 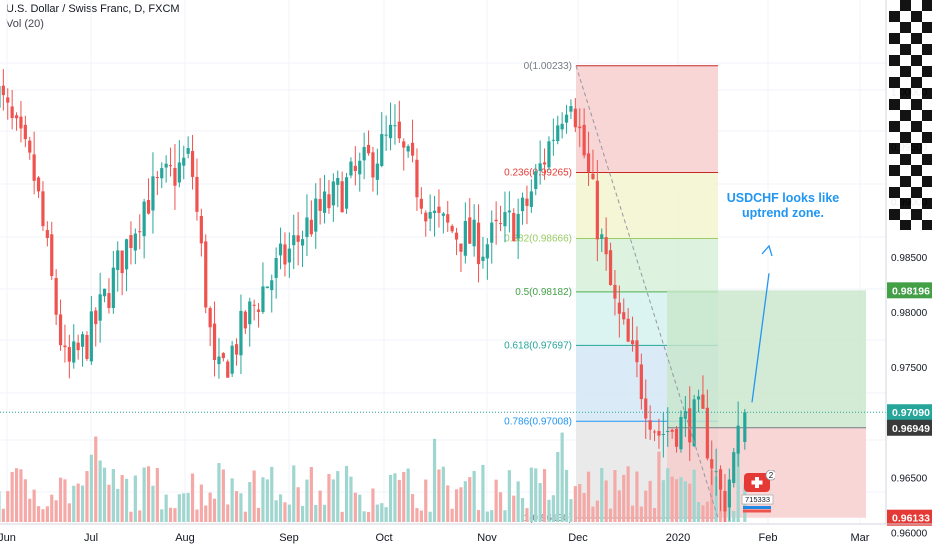 I want to click on price-tag-current, so click(x=909, y=412).